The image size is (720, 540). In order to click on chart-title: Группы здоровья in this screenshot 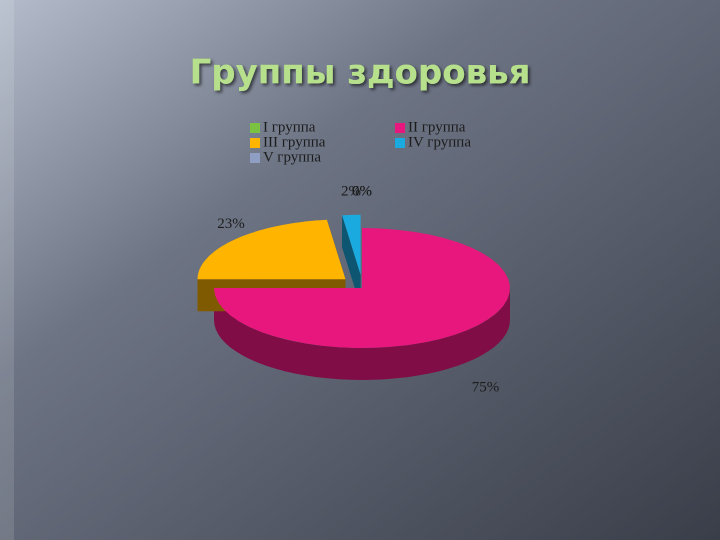, I will do `click(360, 73)`.